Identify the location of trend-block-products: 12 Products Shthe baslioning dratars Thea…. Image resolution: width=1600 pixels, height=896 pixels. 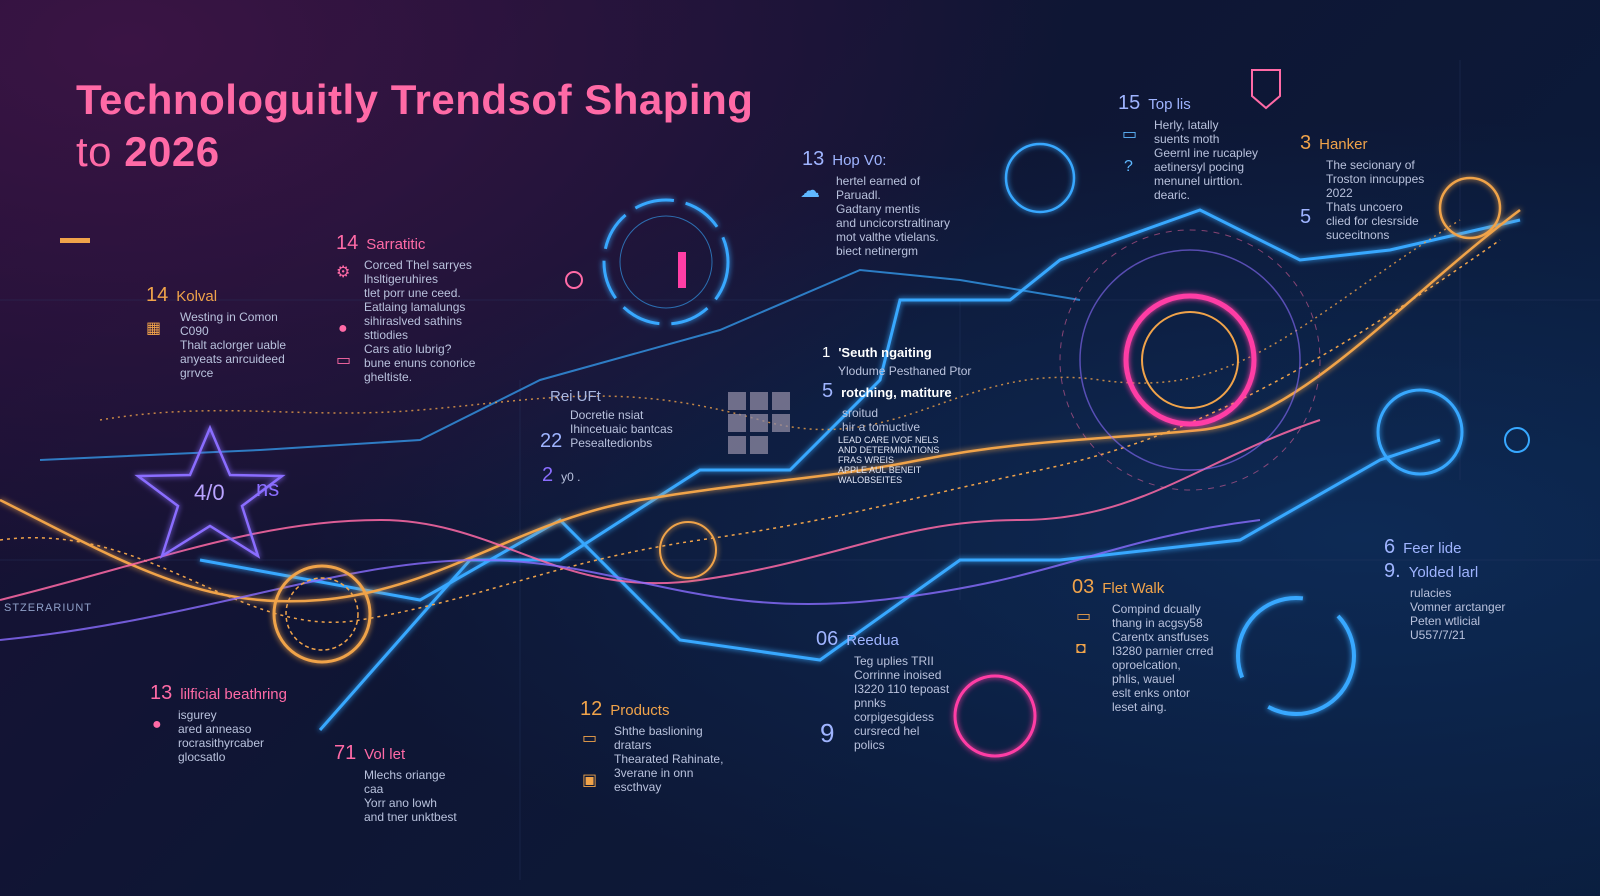
(652, 746).